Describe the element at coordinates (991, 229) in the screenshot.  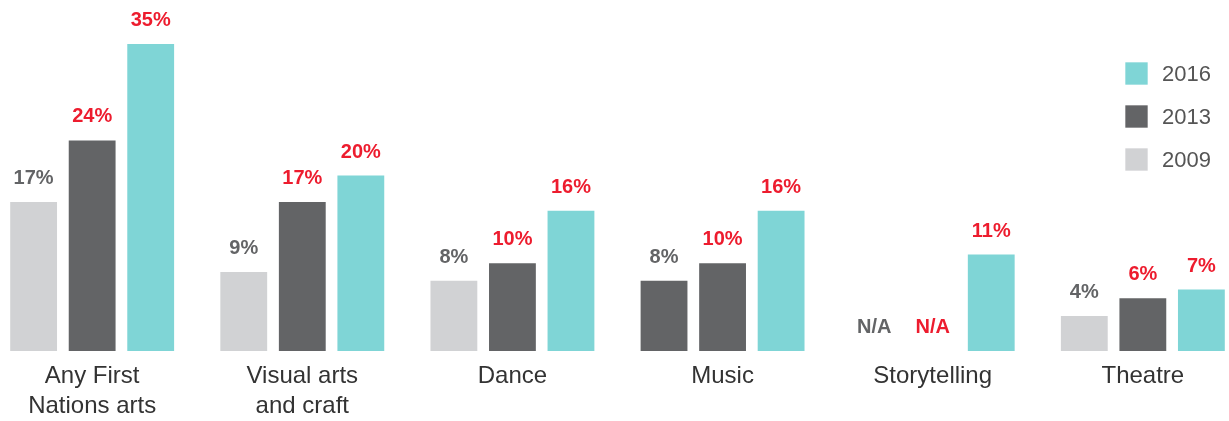
I see `data-label: 11%` at that location.